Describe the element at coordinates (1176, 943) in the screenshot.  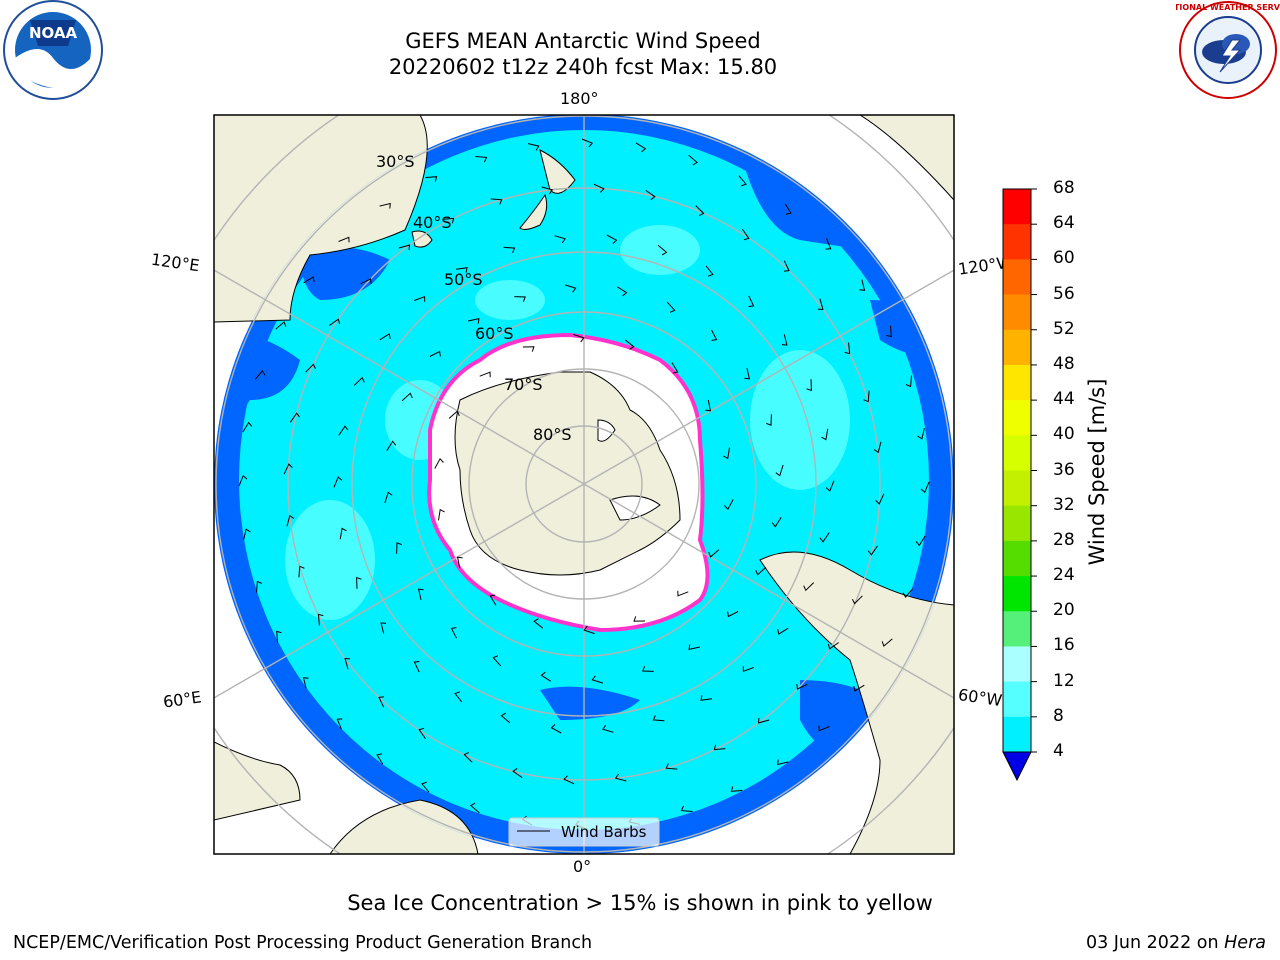
I see `footer-date: 03 Jun 2022 on Hera` at that location.